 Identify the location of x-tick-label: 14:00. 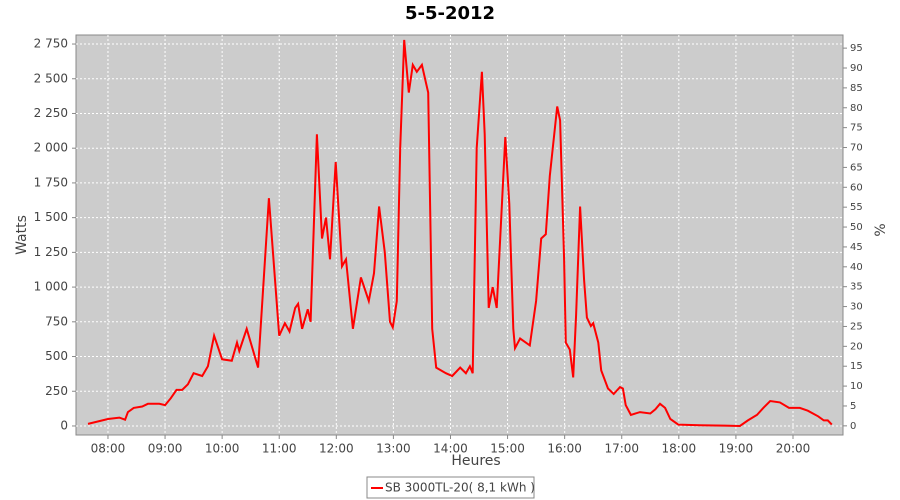
(450, 449).